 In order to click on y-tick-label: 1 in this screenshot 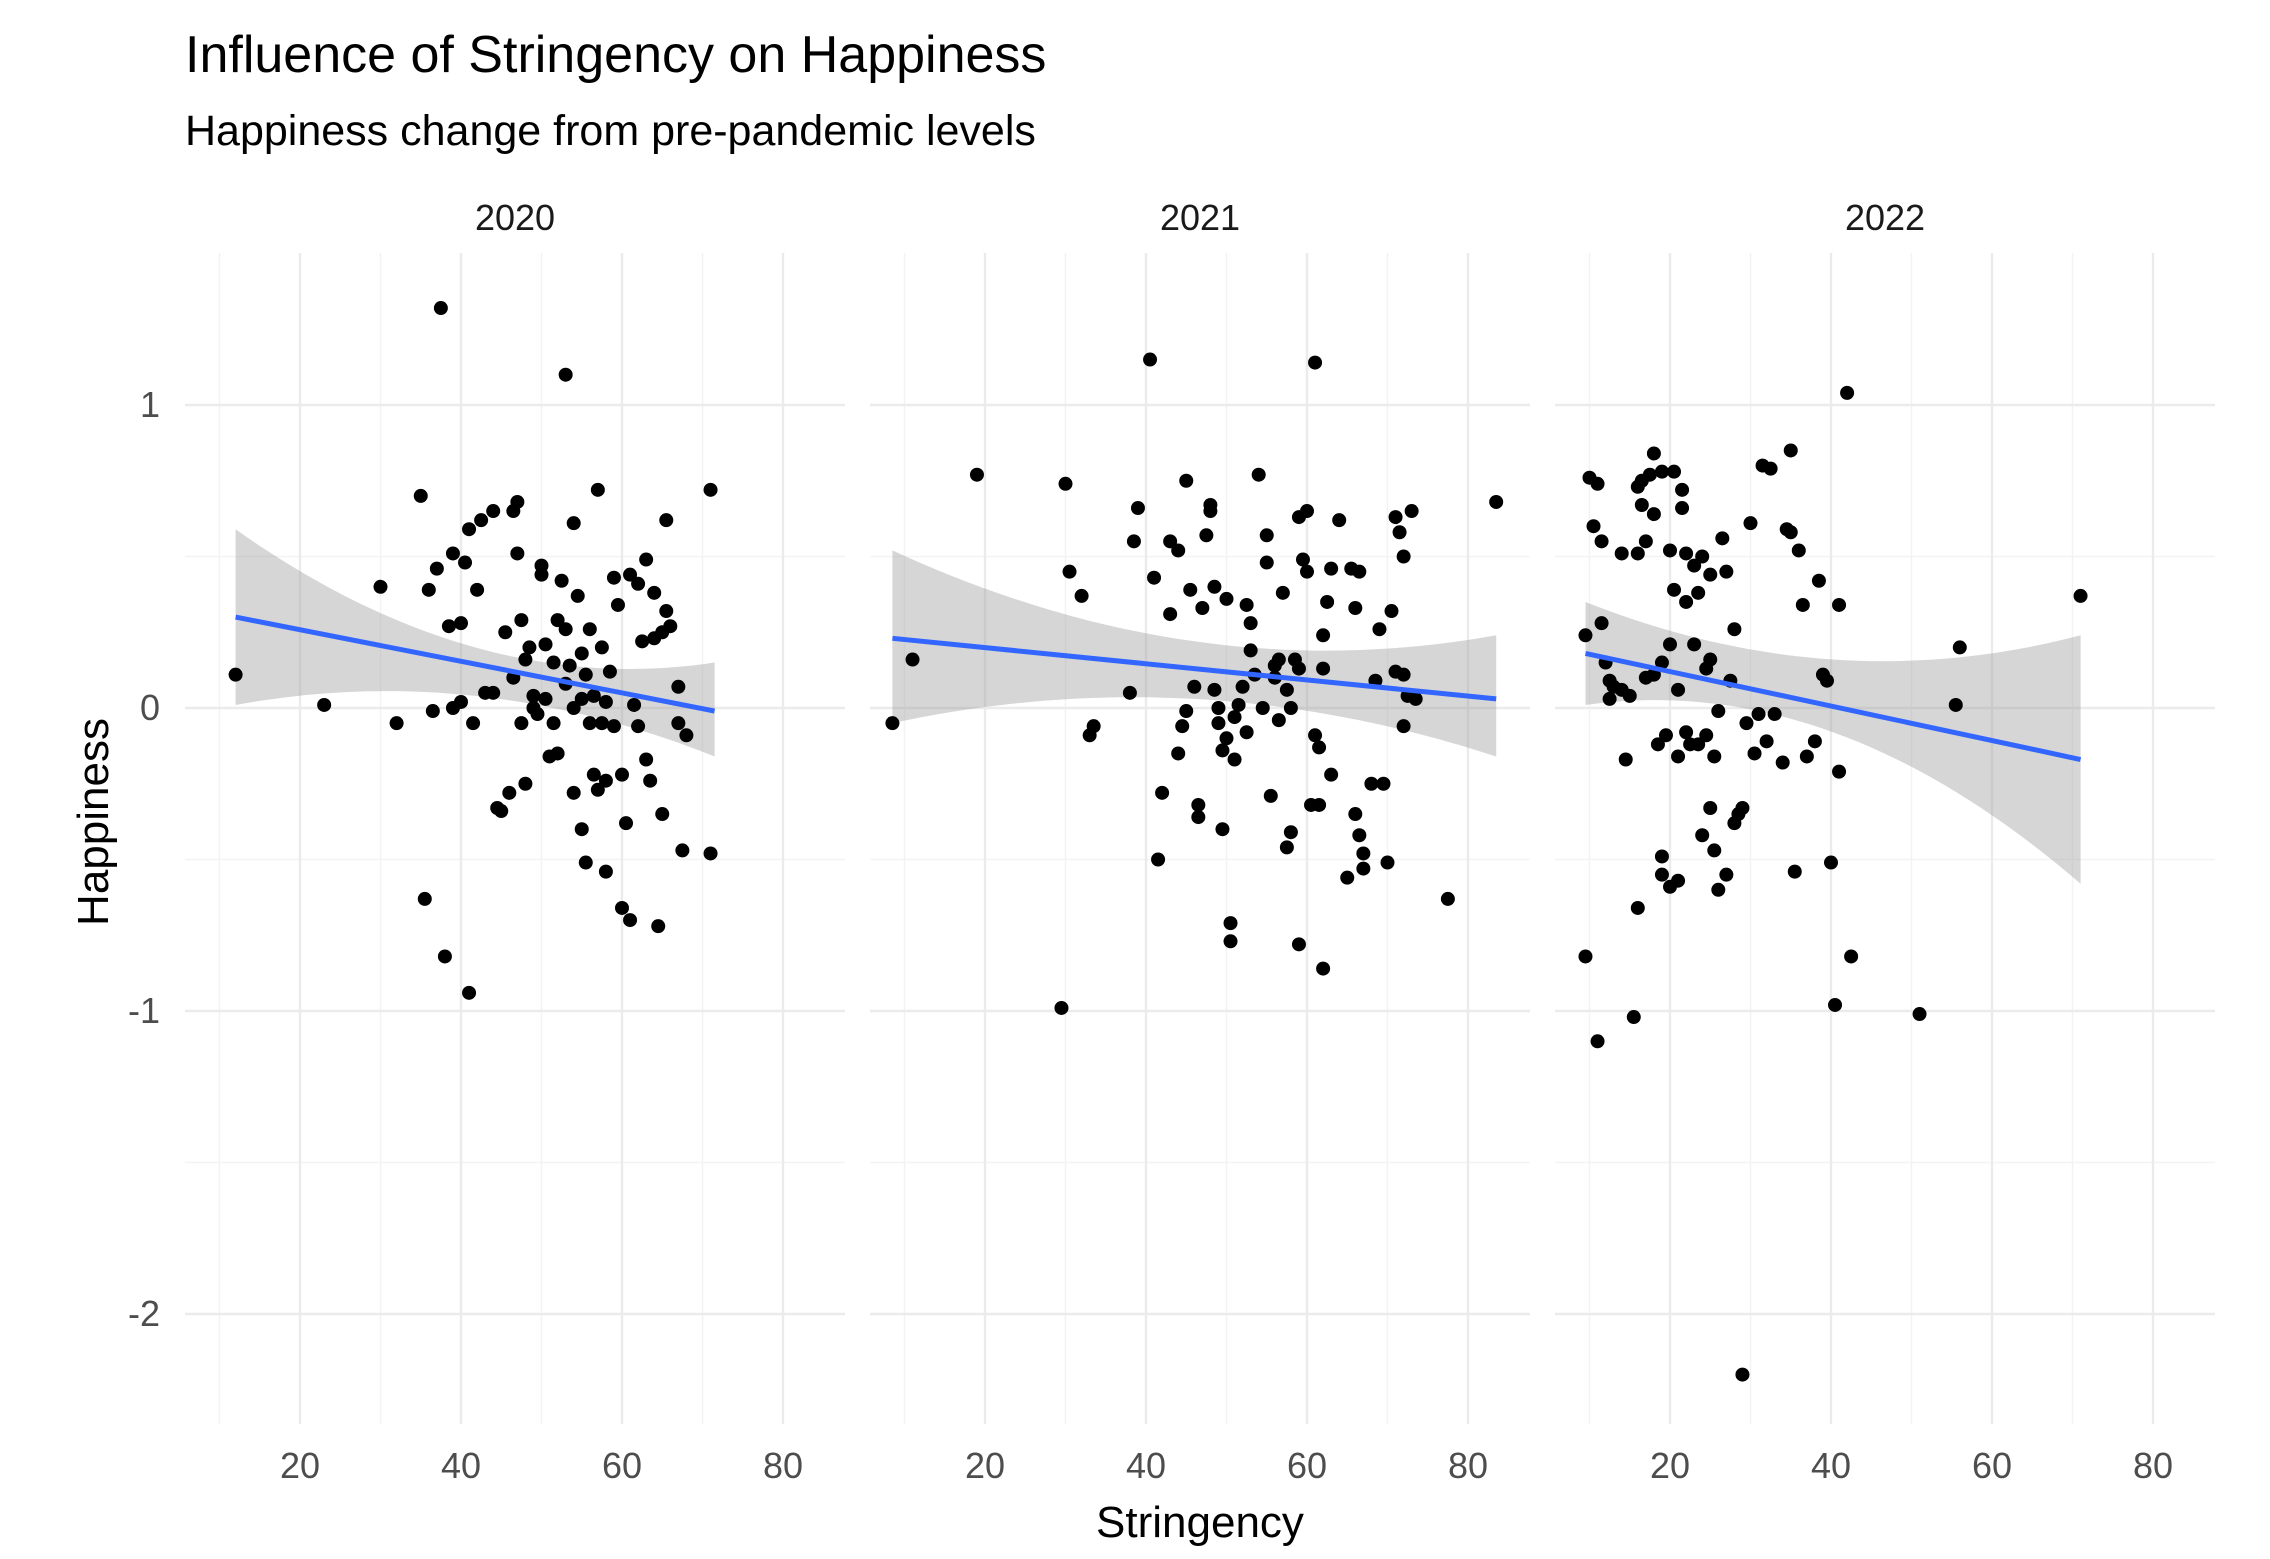, I will do `click(150, 404)`.